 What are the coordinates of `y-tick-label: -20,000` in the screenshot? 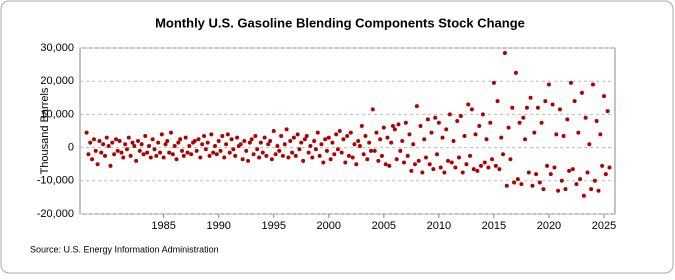 It's located at (55, 214).